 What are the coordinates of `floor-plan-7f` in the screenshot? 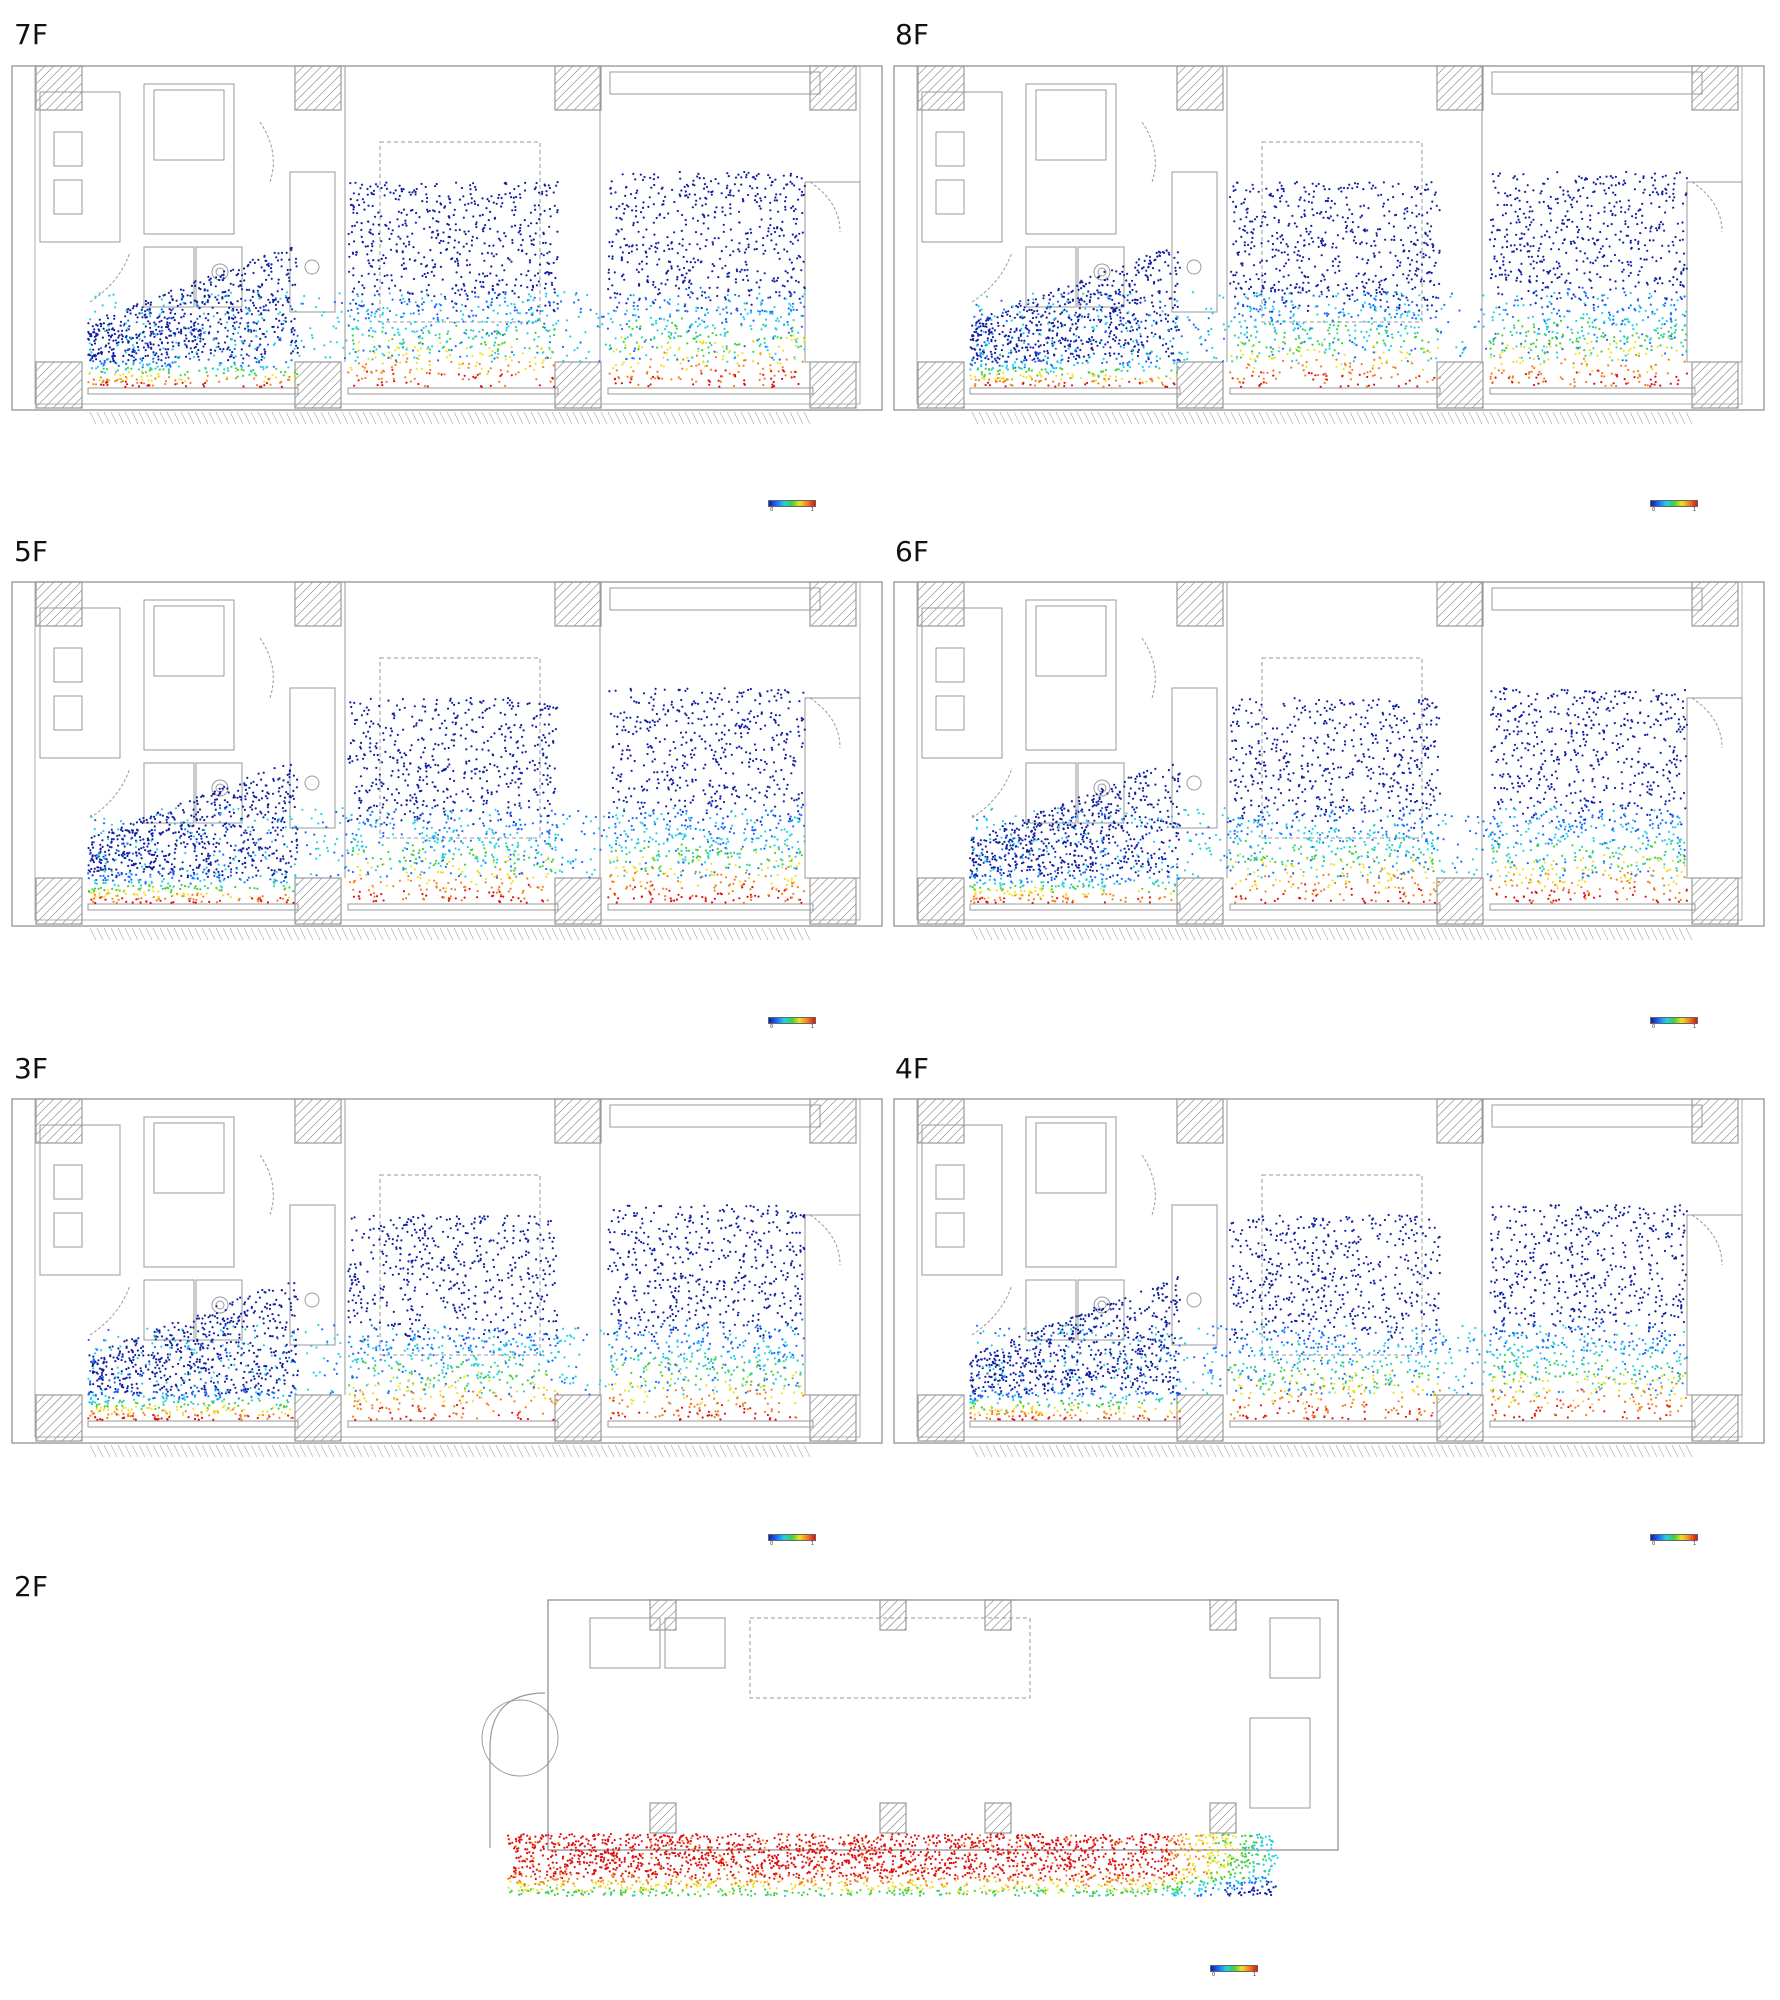 It's located at (447, 269).